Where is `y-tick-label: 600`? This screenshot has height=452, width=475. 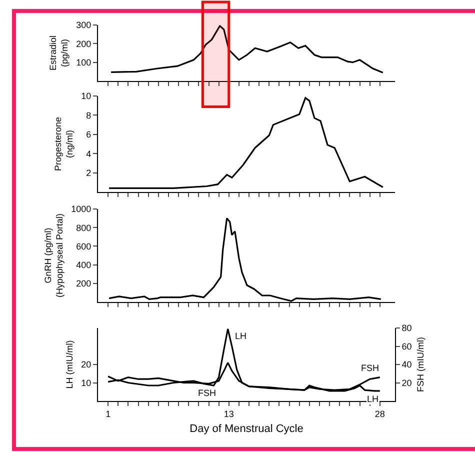 y-tick-label: 600 is located at coordinates (84, 246).